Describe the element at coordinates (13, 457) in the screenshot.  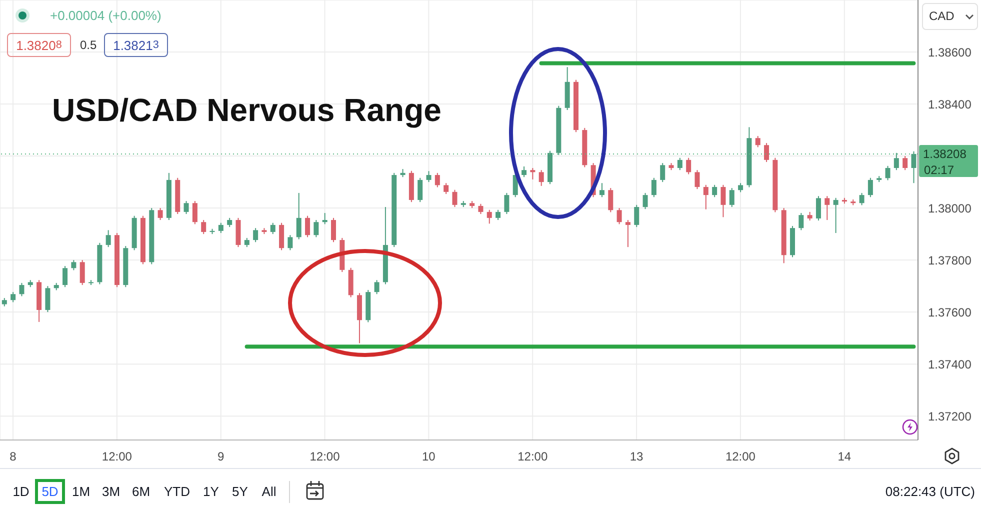
I see `x-tick-label: 8` at that location.